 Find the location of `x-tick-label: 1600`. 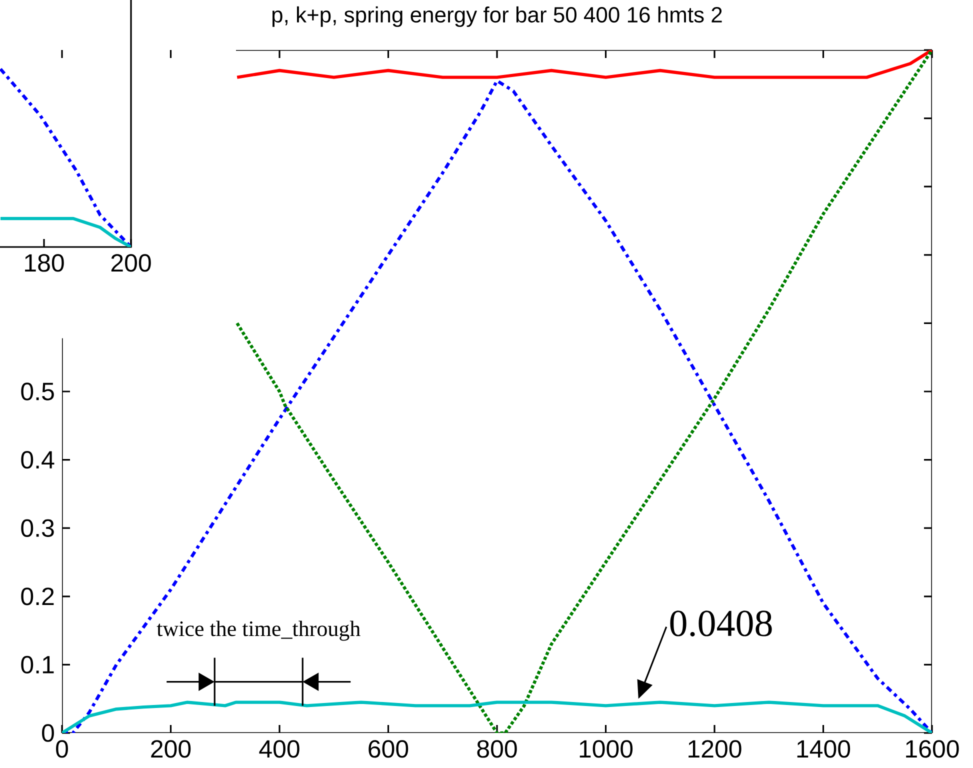

x-tick-label: 1600 is located at coordinates (932, 749).